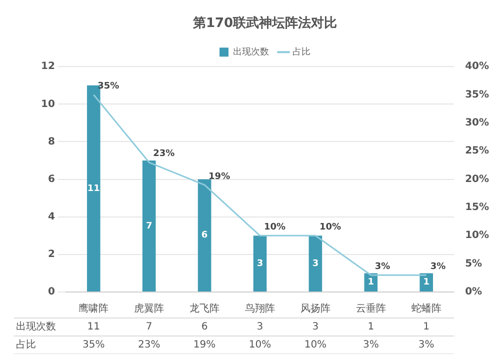  Describe the element at coordinates (265, 23) in the screenshot. I see `chart-title: 第170联武神坛阵法对比` at that location.